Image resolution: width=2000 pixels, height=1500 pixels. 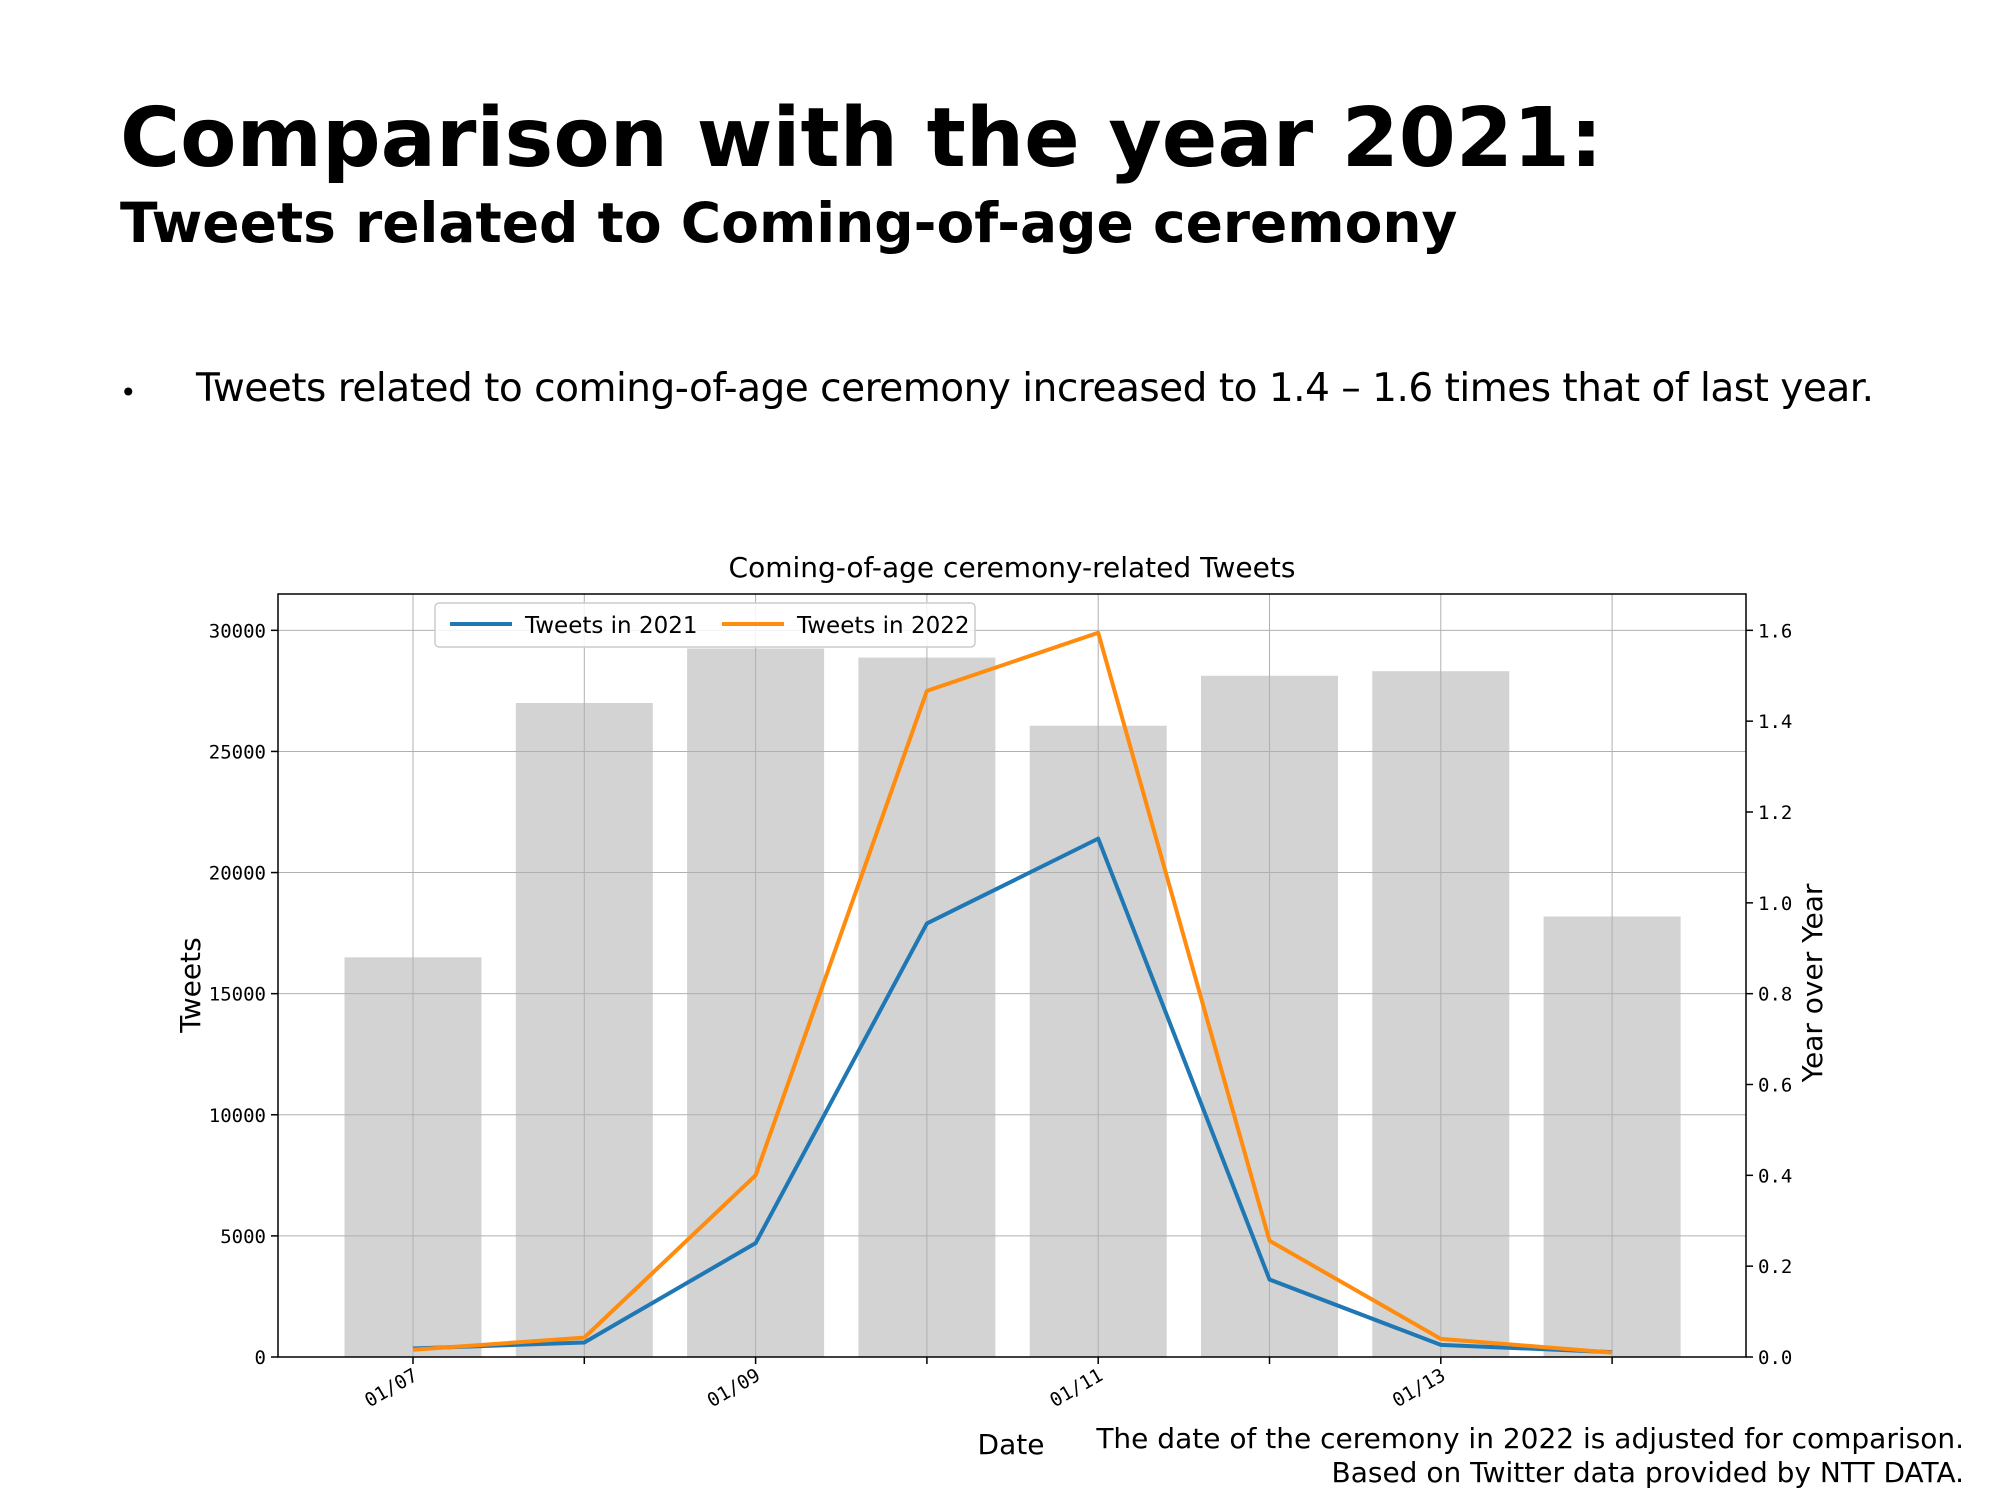 What do you see at coordinates (260, 1358) in the screenshot?
I see `y-tick-label: 0` at bounding box center [260, 1358].